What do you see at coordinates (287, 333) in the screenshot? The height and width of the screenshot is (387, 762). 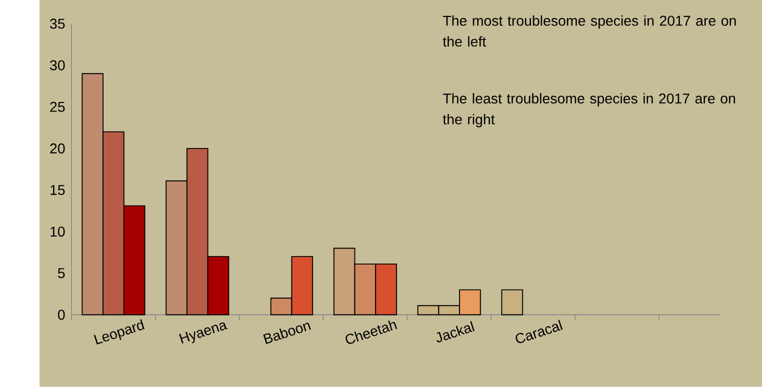 I see `x-tick-label: Baboon` at bounding box center [287, 333].